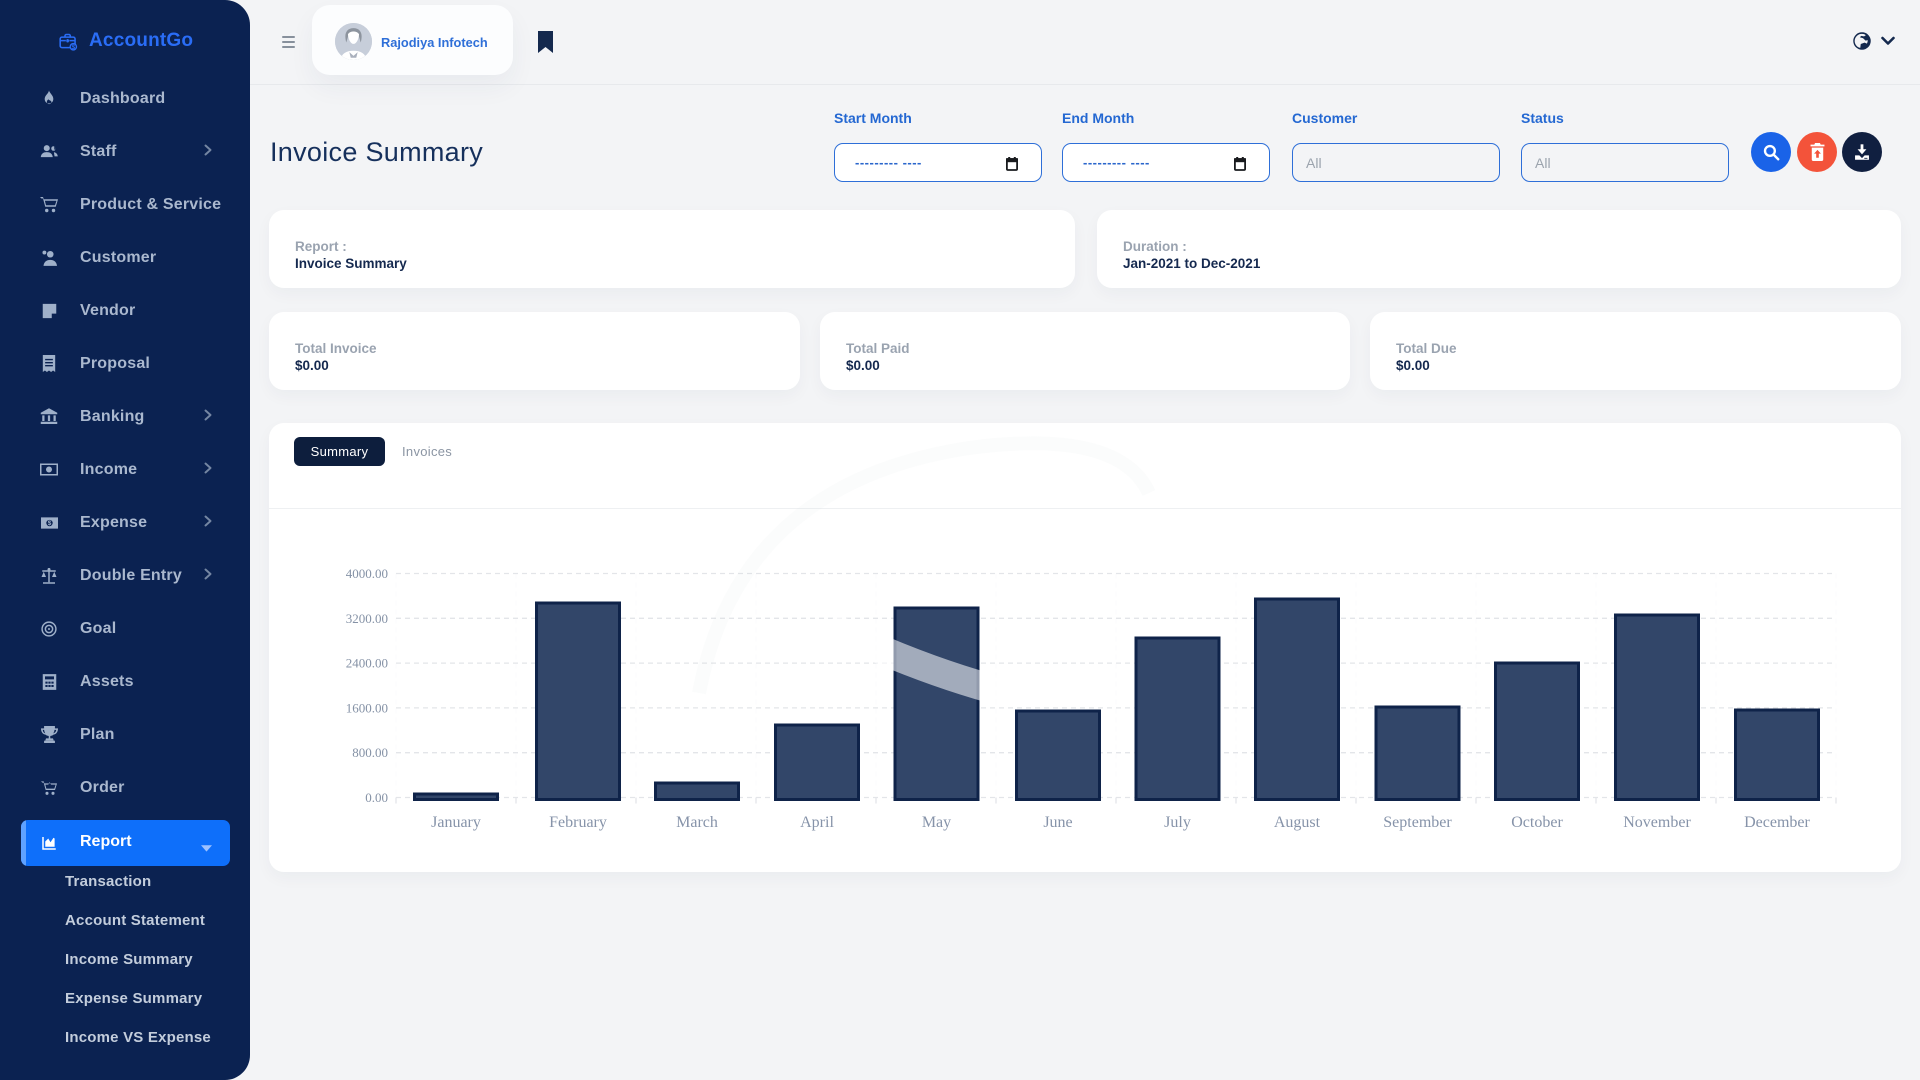 The image size is (1920, 1080). I want to click on svg-text: July, so click(1177, 822).